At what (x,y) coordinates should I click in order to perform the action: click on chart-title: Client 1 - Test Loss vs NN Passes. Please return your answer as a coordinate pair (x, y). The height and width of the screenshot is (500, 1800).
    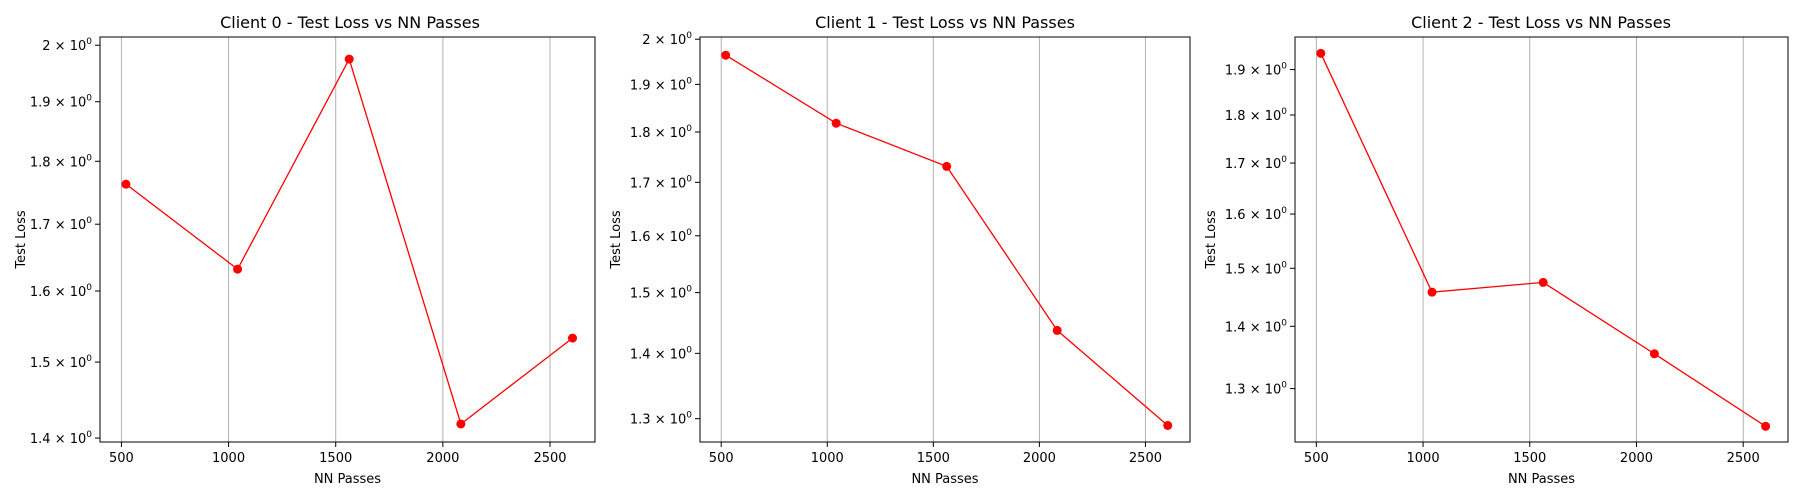
    Looking at the image, I should click on (945, 22).